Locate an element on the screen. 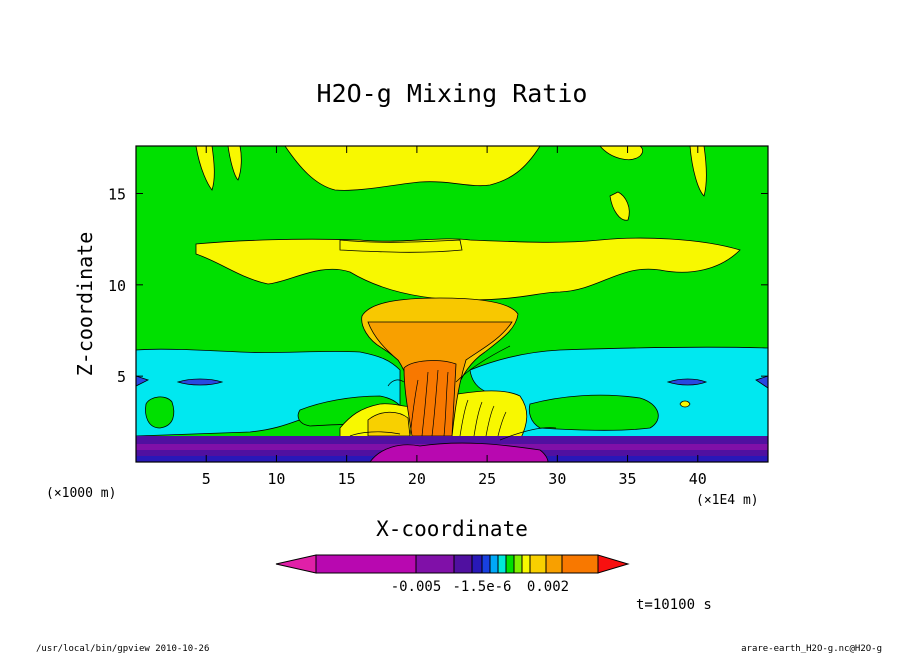  turbulence-lines is located at coordinates (453, 393).